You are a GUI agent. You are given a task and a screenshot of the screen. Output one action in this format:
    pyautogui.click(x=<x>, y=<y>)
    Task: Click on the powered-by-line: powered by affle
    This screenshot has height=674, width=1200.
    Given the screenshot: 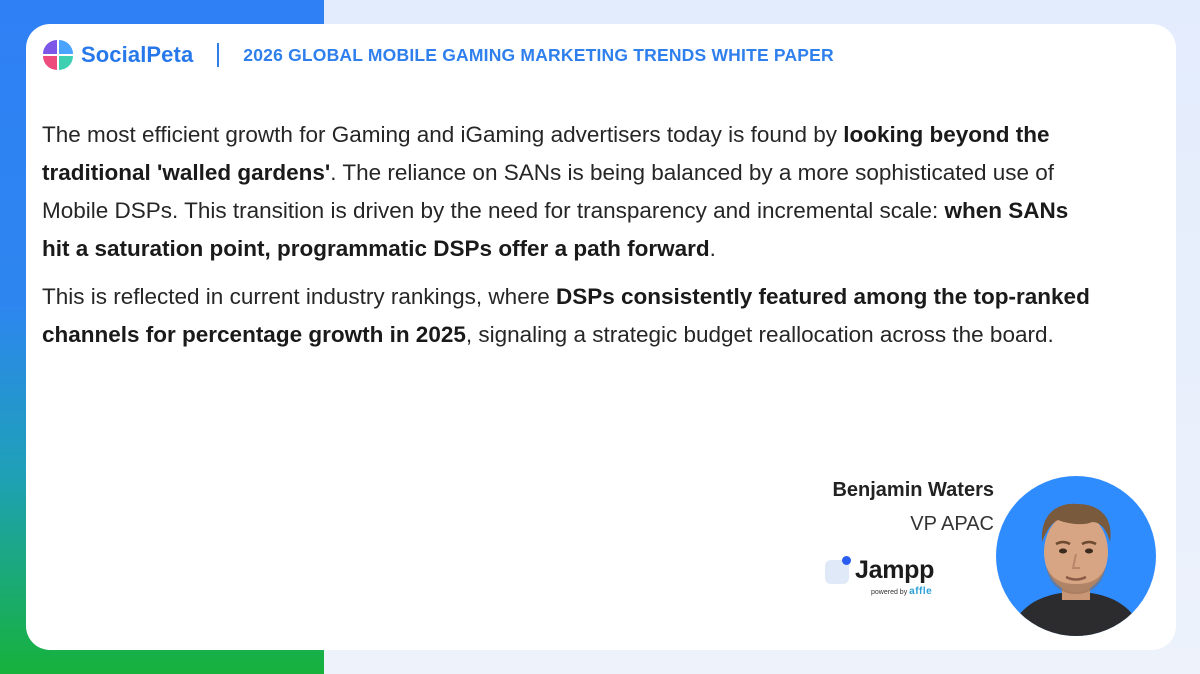 What is the action you would take?
    pyautogui.click(x=901, y=591)
    